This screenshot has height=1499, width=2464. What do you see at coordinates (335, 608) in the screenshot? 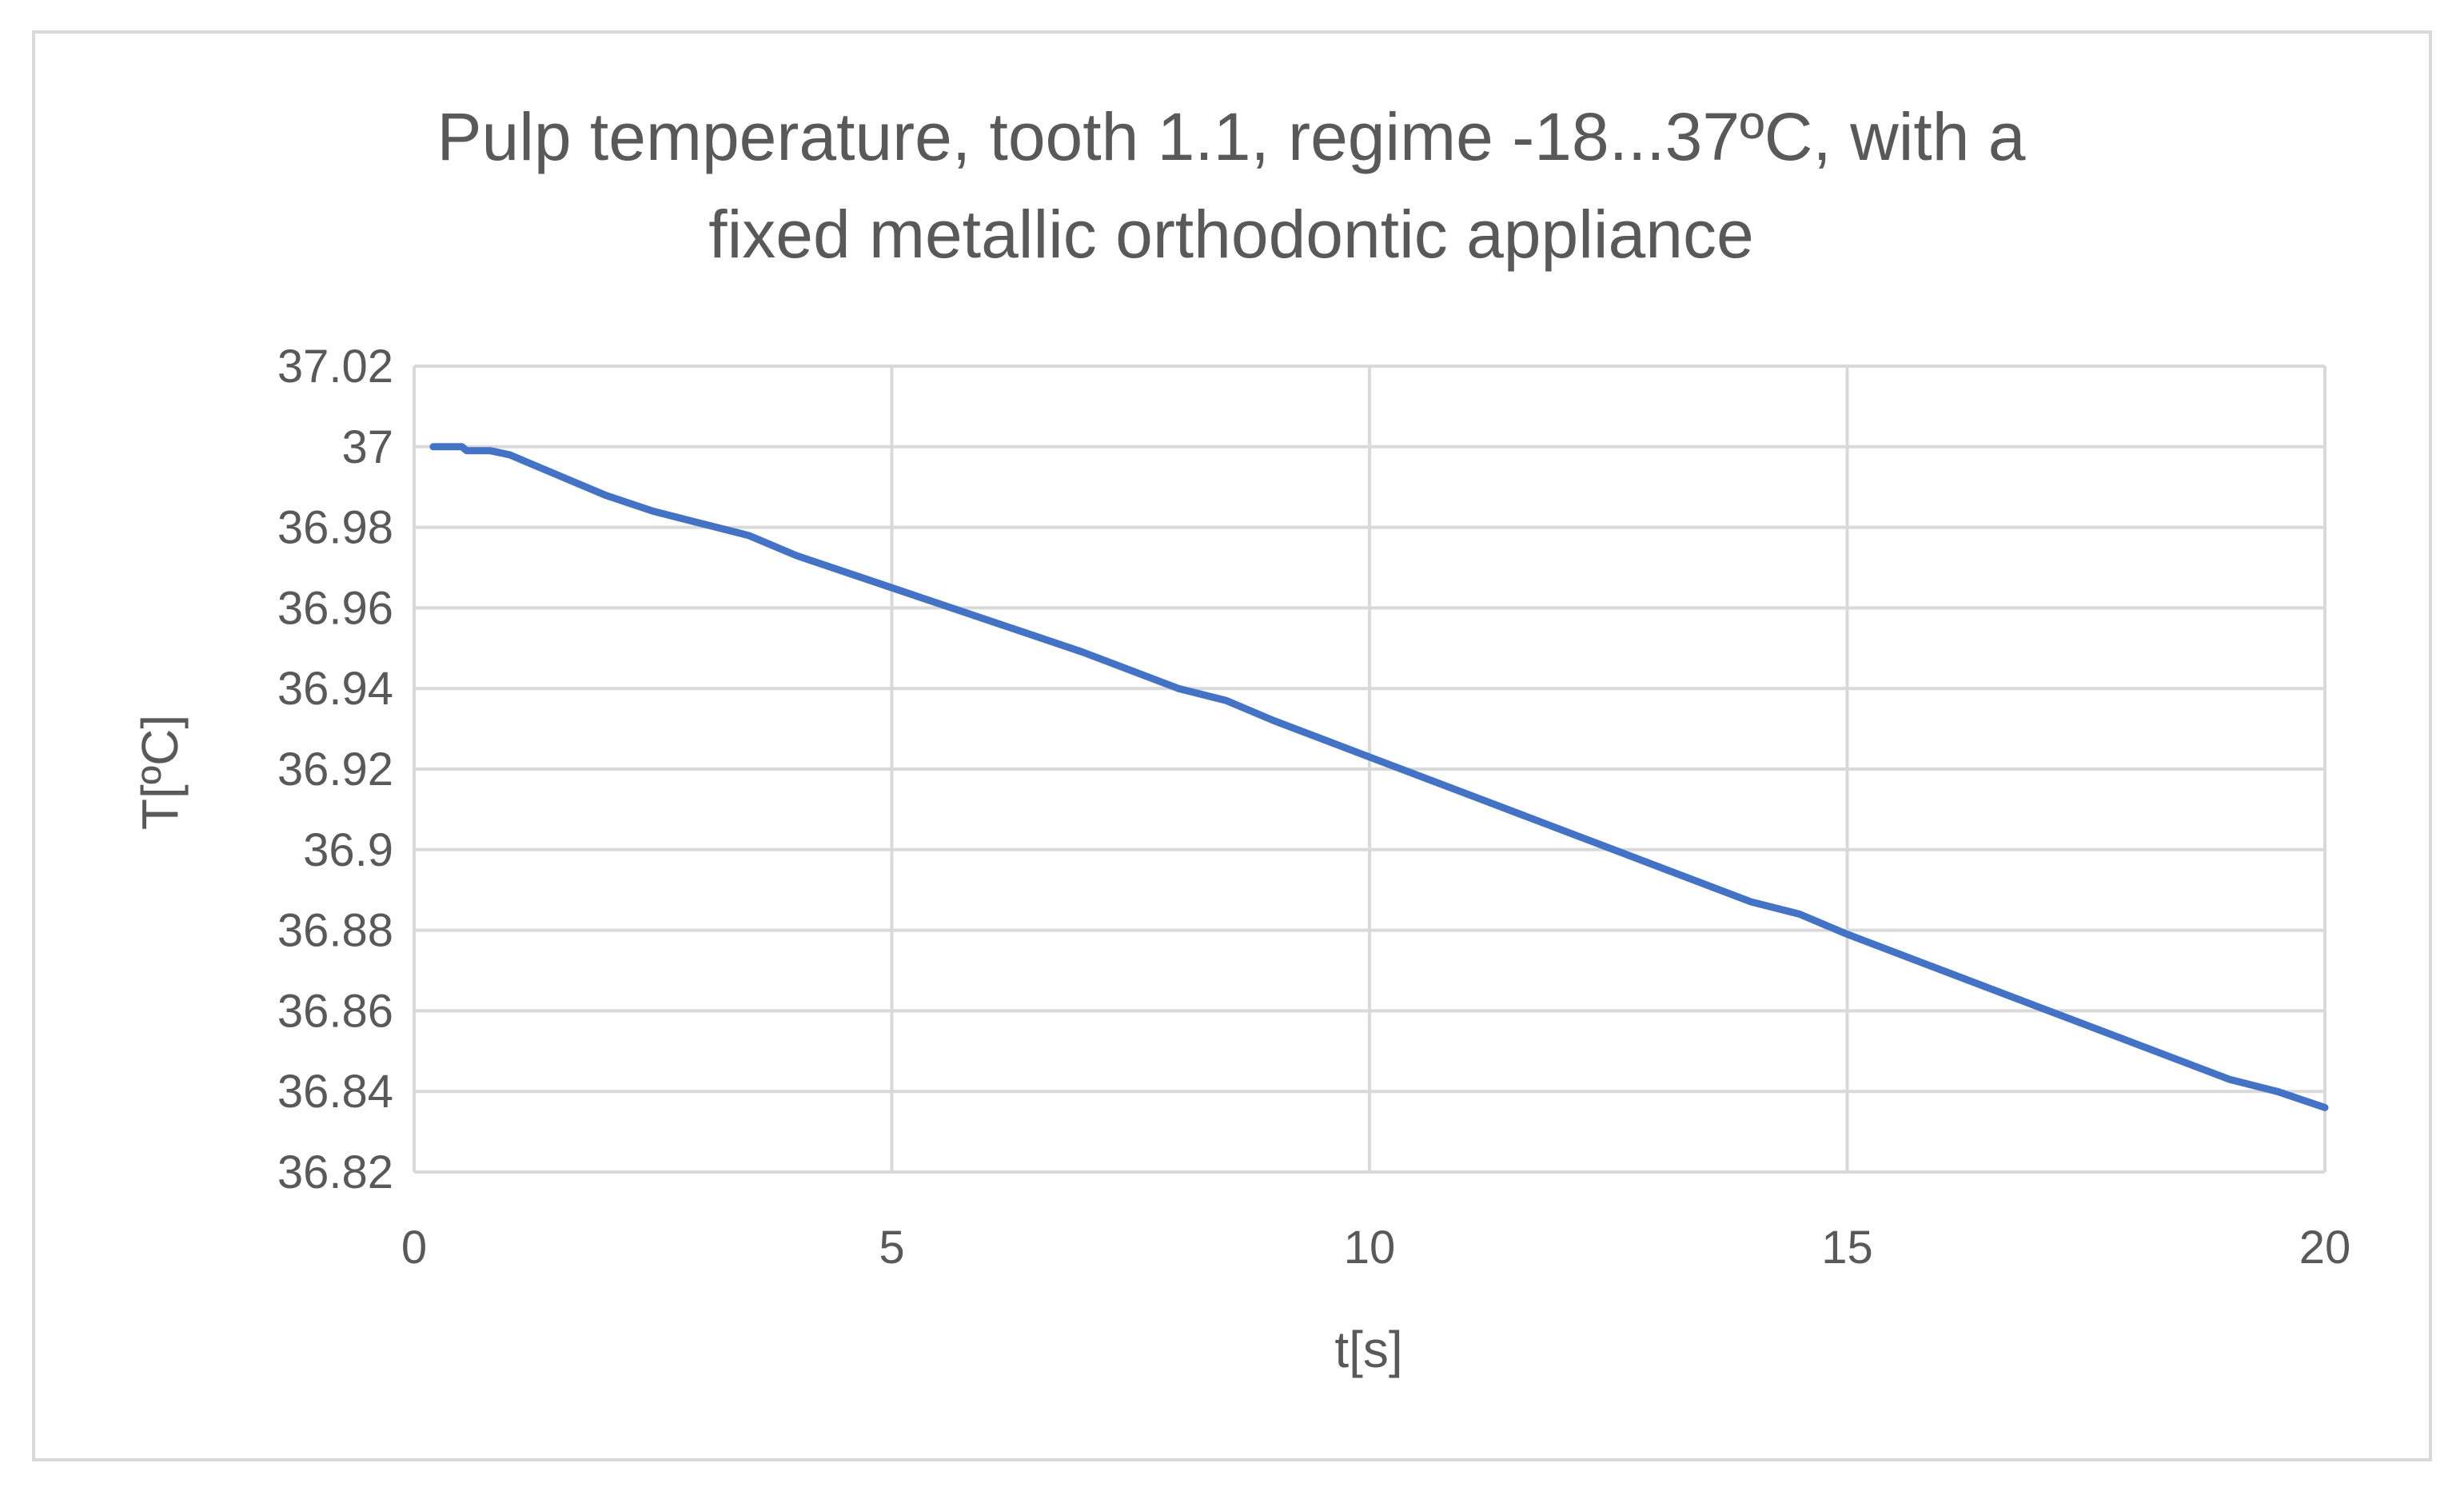
I see `y-tick-label: 36.96` at bounding box center [335, 608].